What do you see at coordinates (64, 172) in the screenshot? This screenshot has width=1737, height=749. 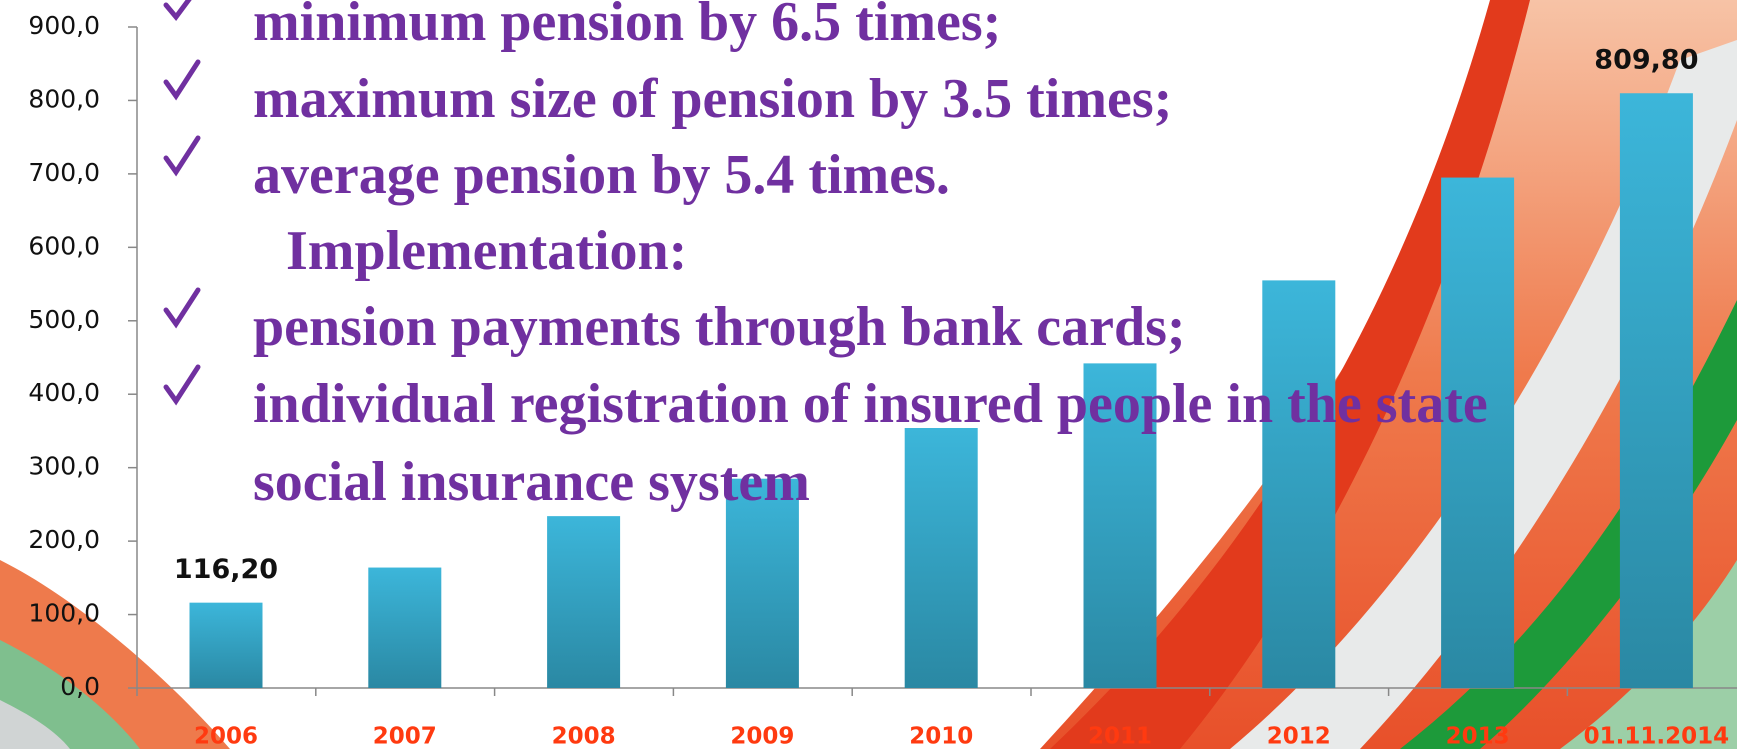 I see `y-tick-label: 700,0` at bounding box center [64, 172].